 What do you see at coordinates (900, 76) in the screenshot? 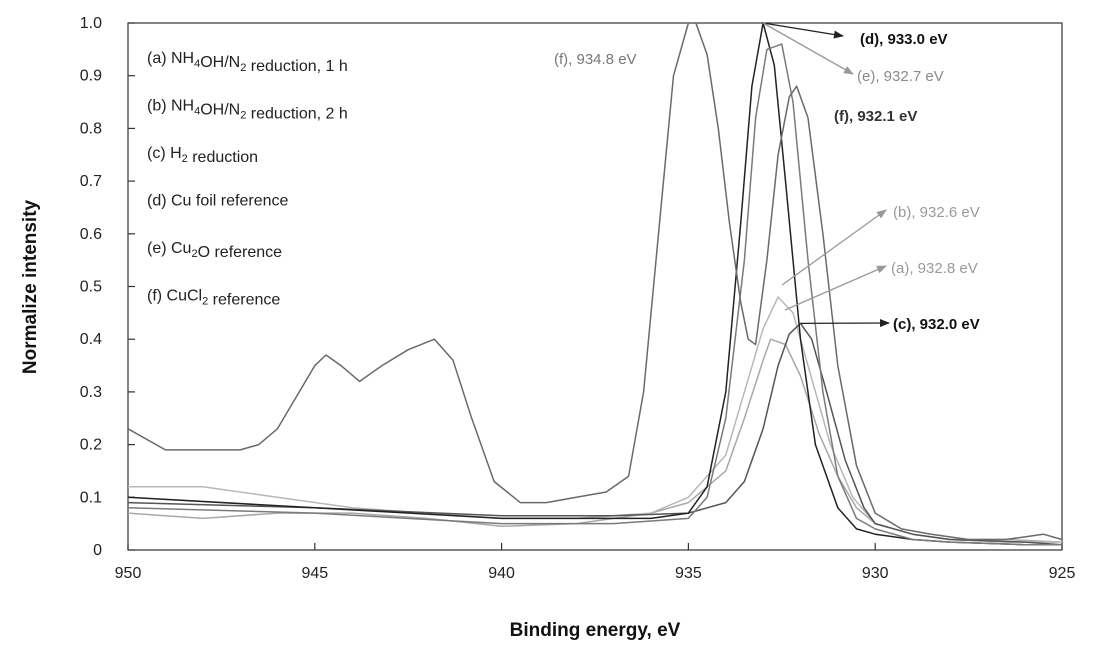
I see `annotation-label: (e), 932.7 eV` at bounding box center [900, 76].